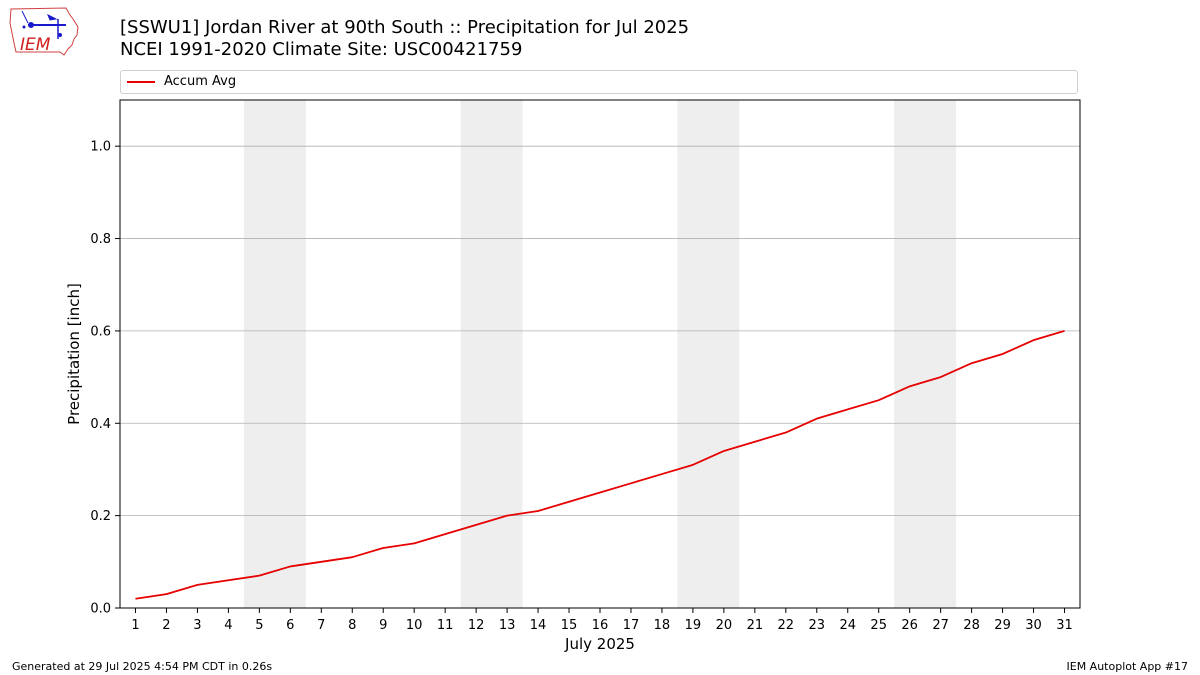 This screenshot has height=675, width=1200. What do you see at coordinates (445, 625) in the screenshot?
I see `x-tick-label: 11` at bounding box center [445, 625].